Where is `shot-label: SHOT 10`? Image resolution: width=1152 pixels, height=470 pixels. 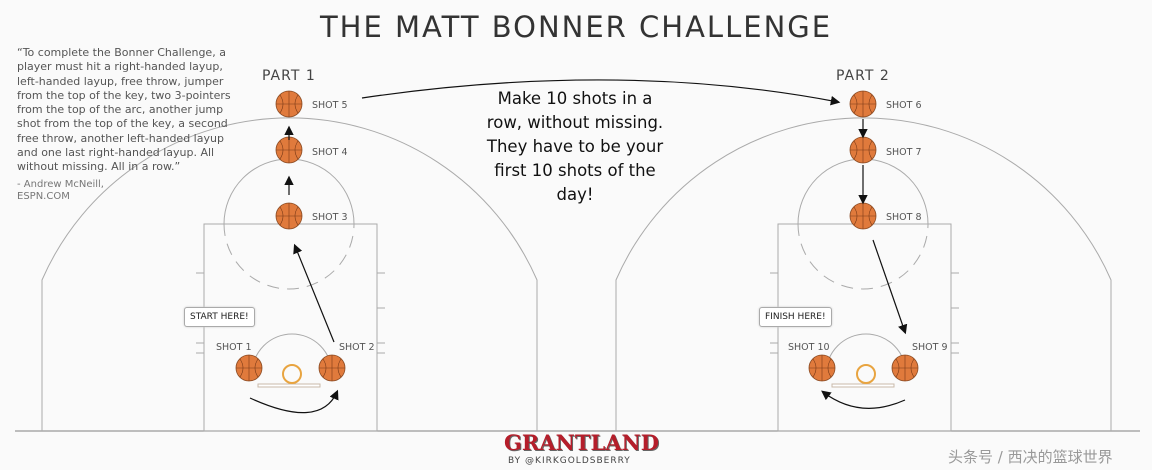
shot-label: SHOT 10 is located at coordinates (809, 347).